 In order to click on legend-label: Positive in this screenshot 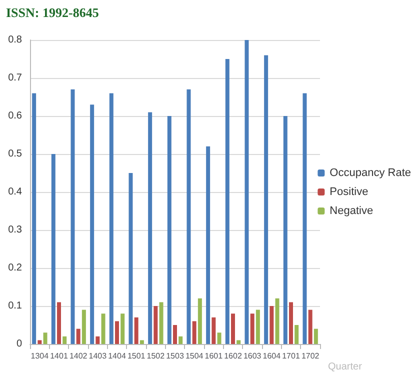, I will do `click(349, 192)`.